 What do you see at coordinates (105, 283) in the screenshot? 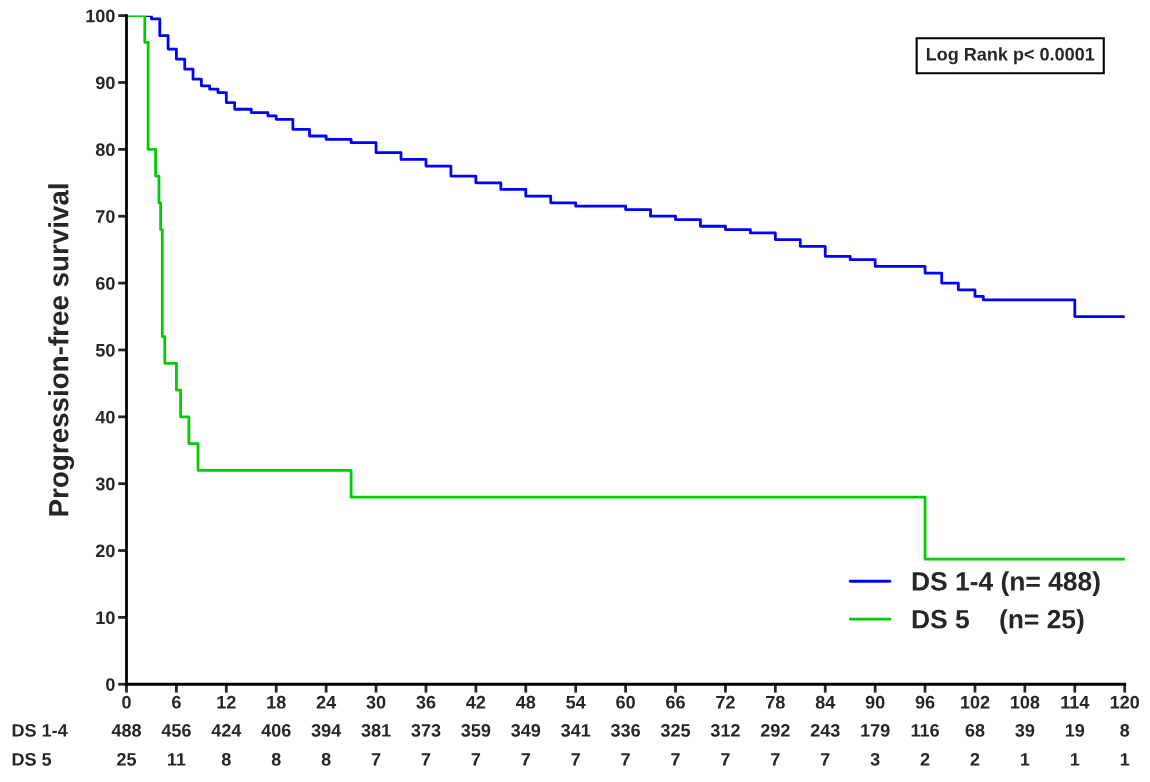
I see `y-tick-label: 60` at bounding box center [105, 283].